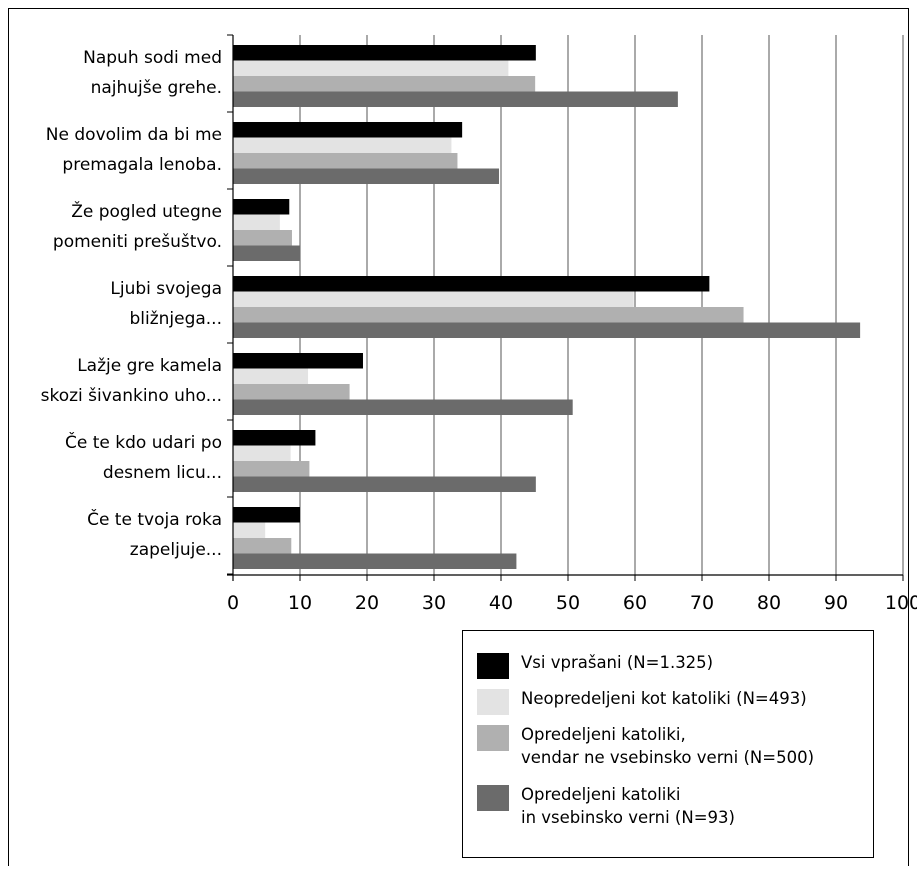  Describe the element at coordinates (152, 73) in the screenshot. I see `category-label: Napuh sodi med najhujše grehe.` at that location.